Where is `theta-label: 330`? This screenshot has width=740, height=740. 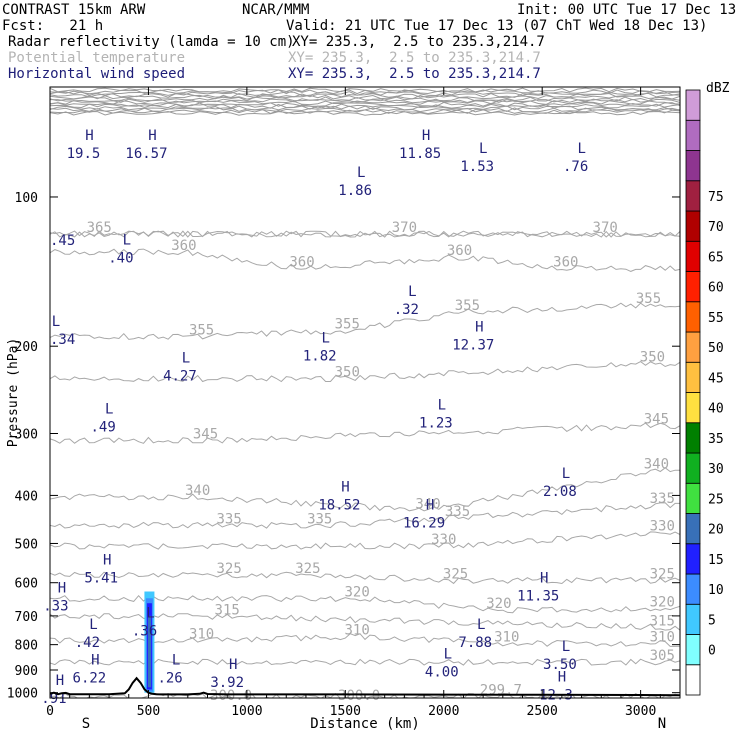
theta-label: 330 is located at coordinates (662, 527).